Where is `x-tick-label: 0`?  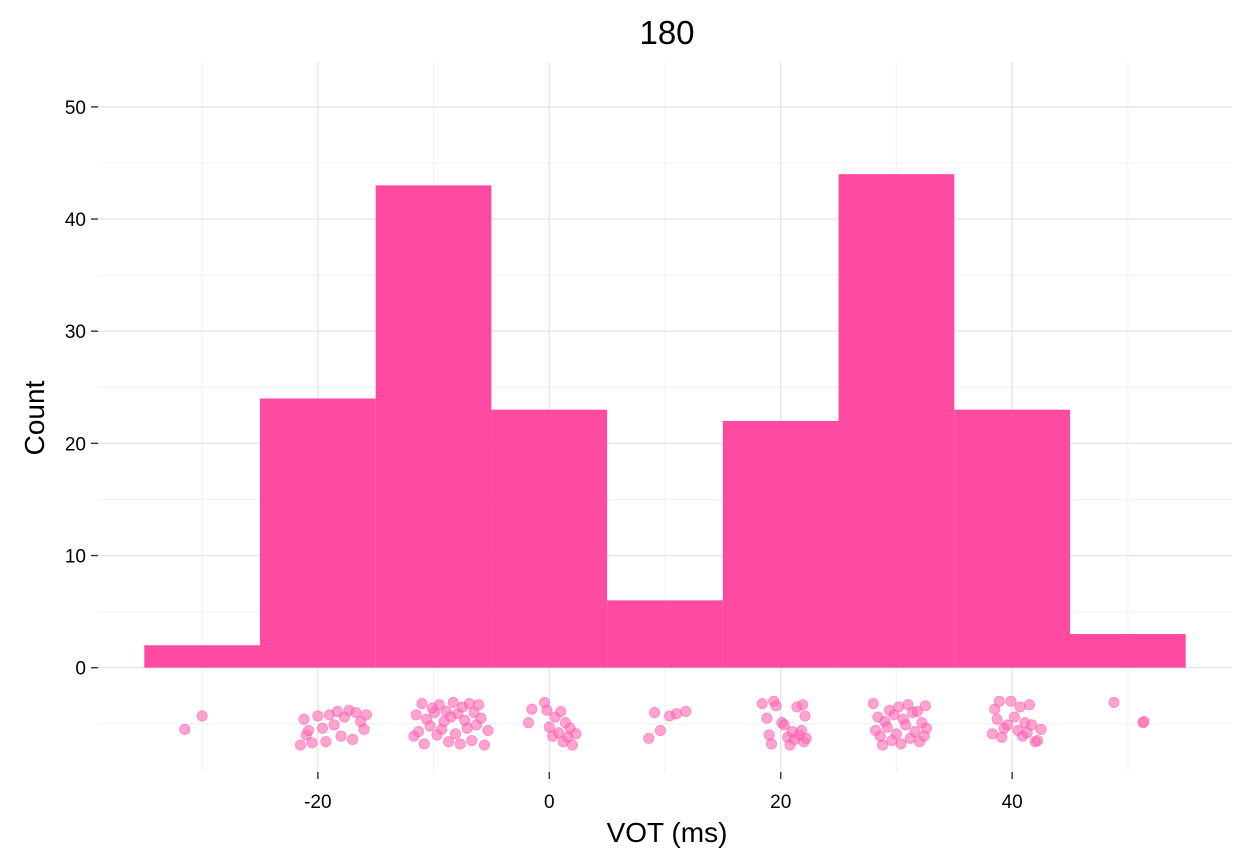
x-tick-label: 0 is located at coordinates (549, 802).